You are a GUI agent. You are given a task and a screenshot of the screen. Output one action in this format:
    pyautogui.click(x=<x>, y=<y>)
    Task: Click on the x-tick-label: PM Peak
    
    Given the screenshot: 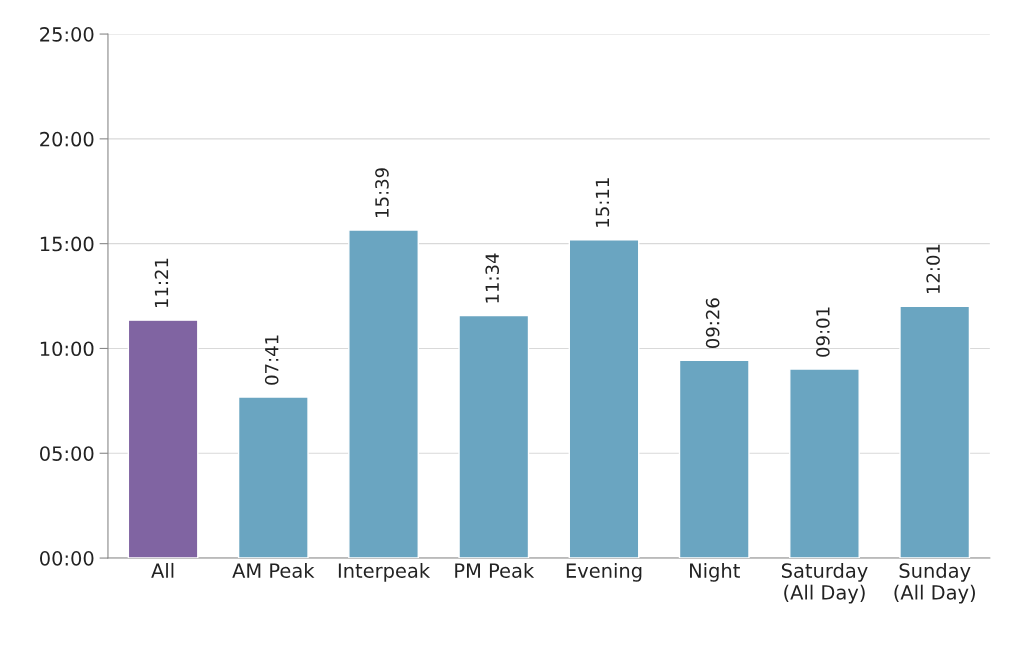 What is the action you would take?
    pyautogui.click(x=495, y=570)
    